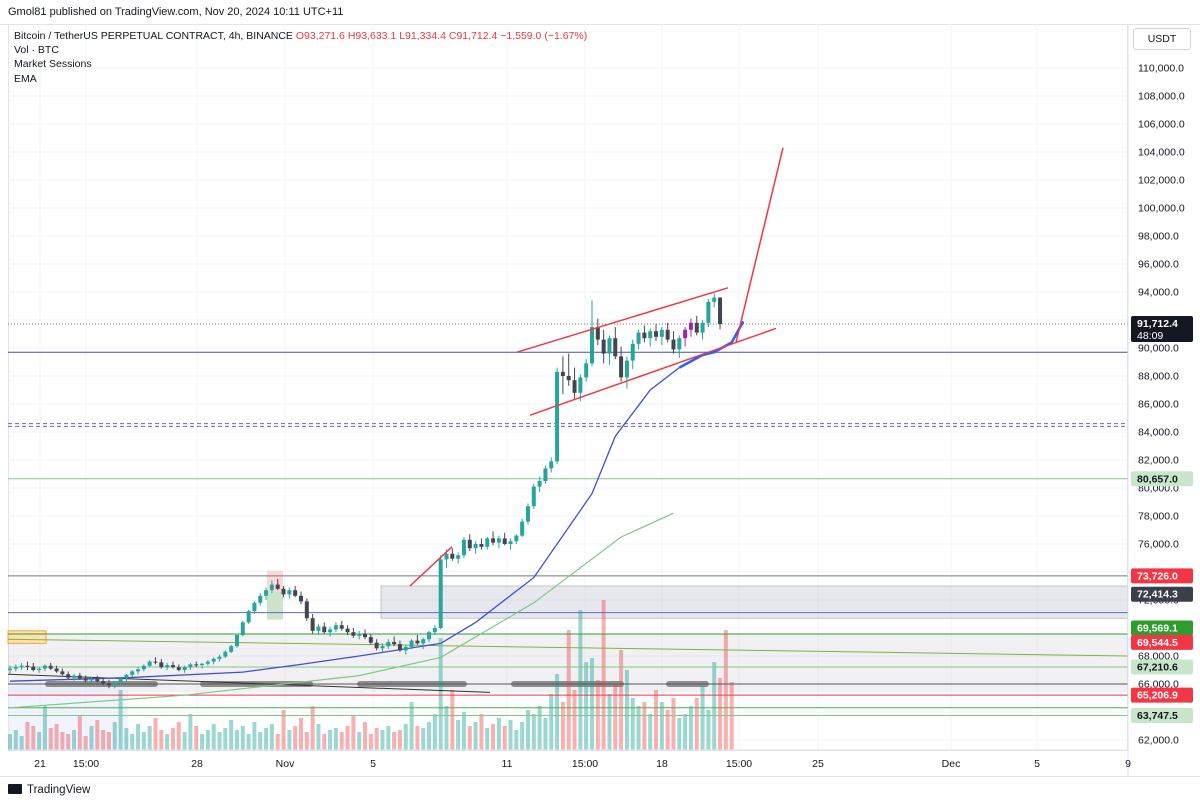  What do you see at coordinates (1158, 517) in the screenshot?
I see `price-tick-label: 78,000.0` at bounding box center [1158, 517].